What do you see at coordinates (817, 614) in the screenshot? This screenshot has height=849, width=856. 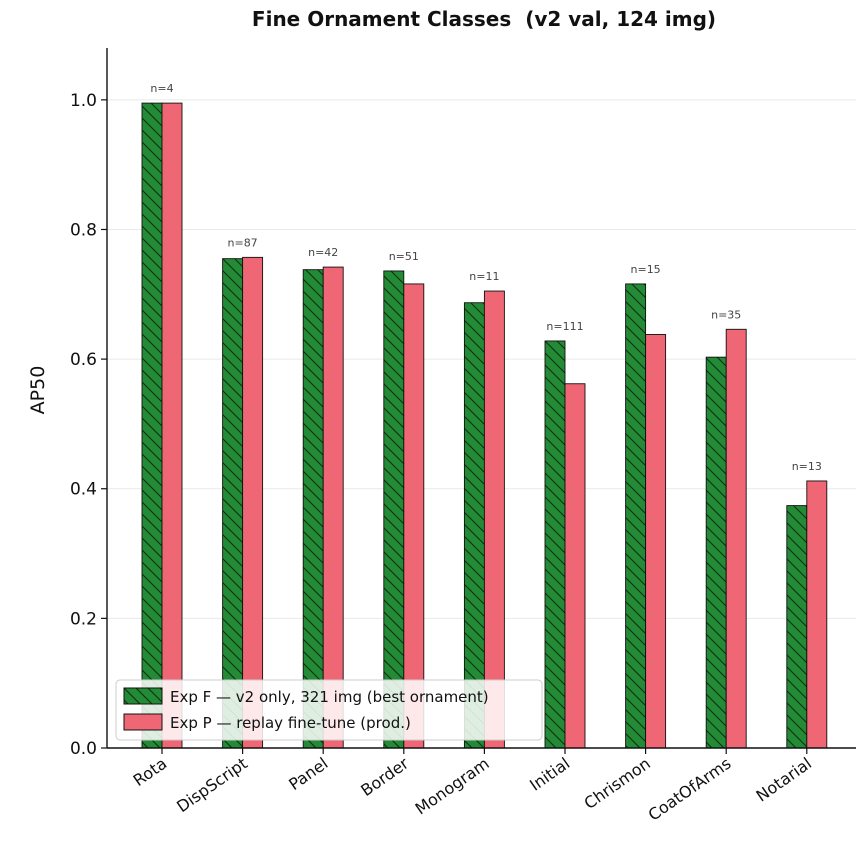 I see `bar-exp-p-notarial` at bounding box center [817, 614].